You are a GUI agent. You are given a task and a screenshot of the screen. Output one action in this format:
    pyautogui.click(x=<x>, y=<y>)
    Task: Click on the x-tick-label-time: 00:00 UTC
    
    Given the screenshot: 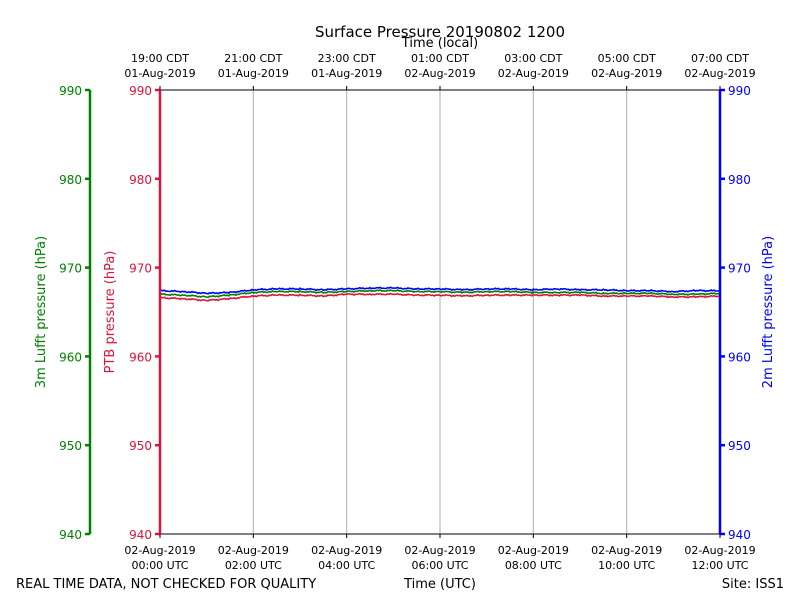 What is the action you would take?
    pyautogui.click(x=159, y=565)
    